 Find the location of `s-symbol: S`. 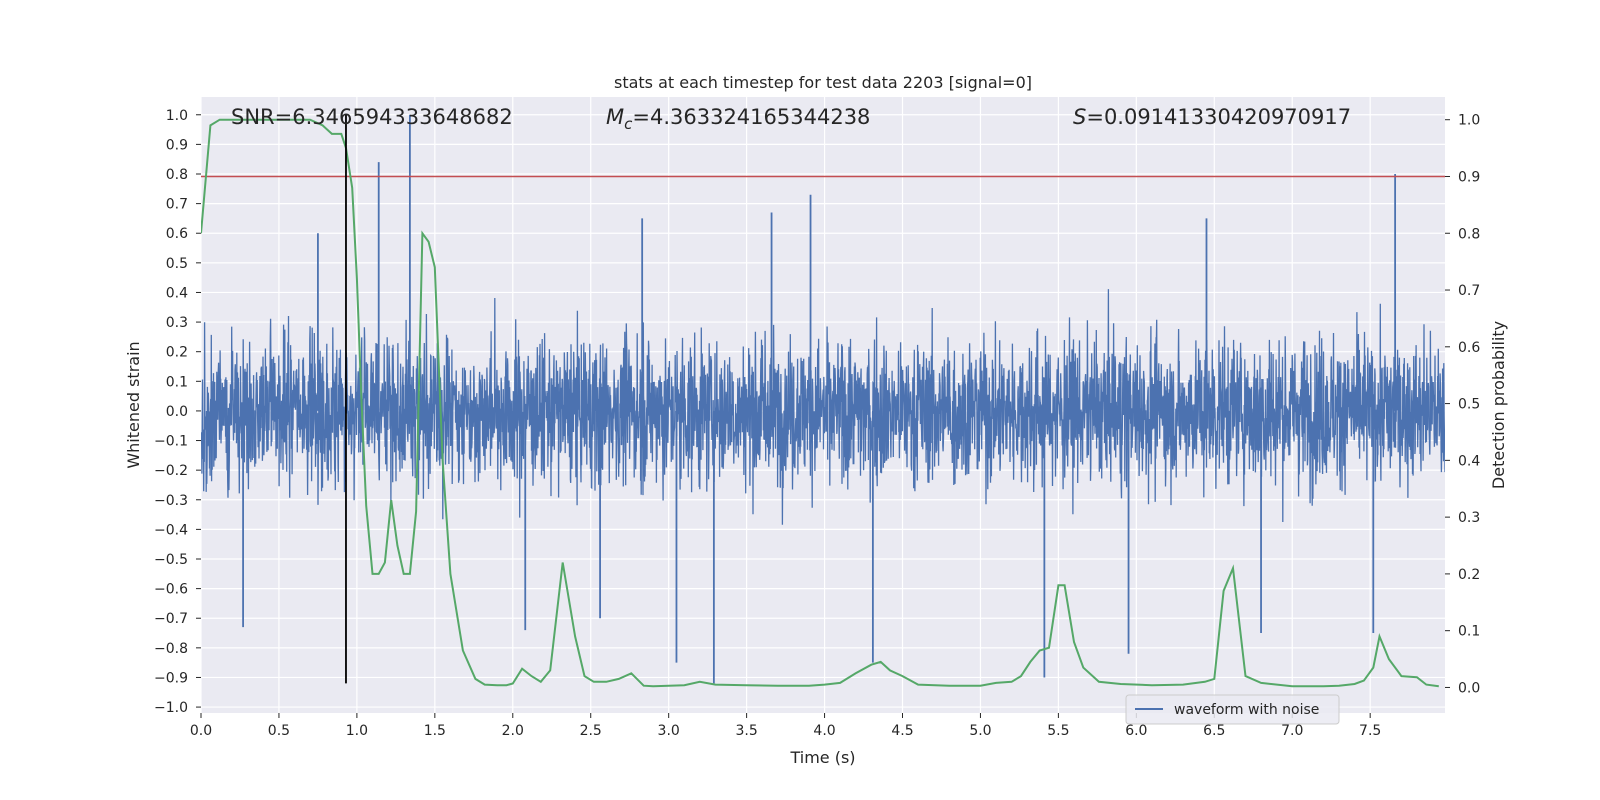

s-symbol: S is located at coordinates (1079, 117).